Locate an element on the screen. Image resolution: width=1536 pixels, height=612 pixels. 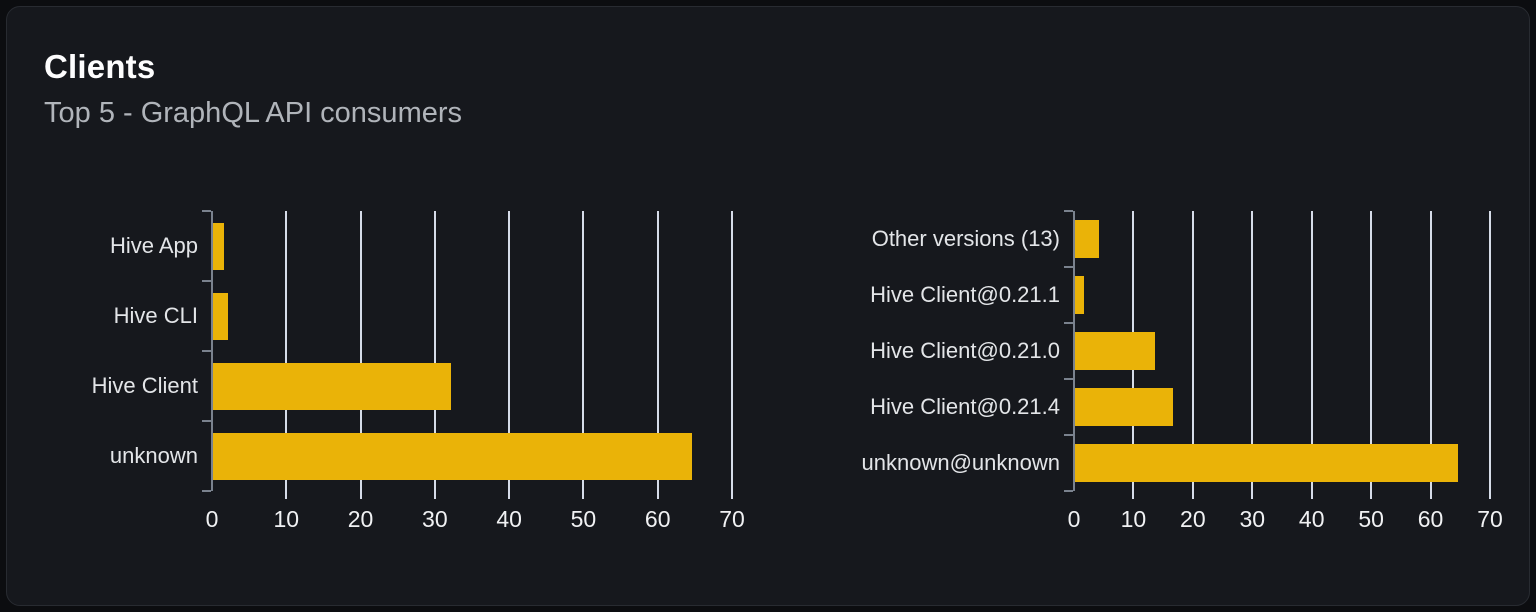
panel-subtitle: Top 5 - GraphQL API consumers is located at coordinates (253, 113).